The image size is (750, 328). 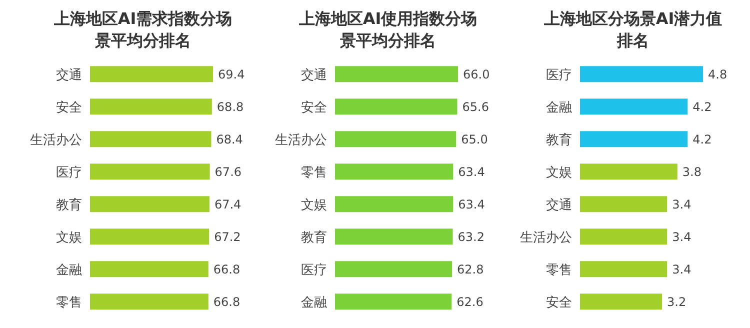 What do you see at coordinates (718, 74) in the screenshot?
I see `data-label: 4.8` at bounding box center [718, 74].